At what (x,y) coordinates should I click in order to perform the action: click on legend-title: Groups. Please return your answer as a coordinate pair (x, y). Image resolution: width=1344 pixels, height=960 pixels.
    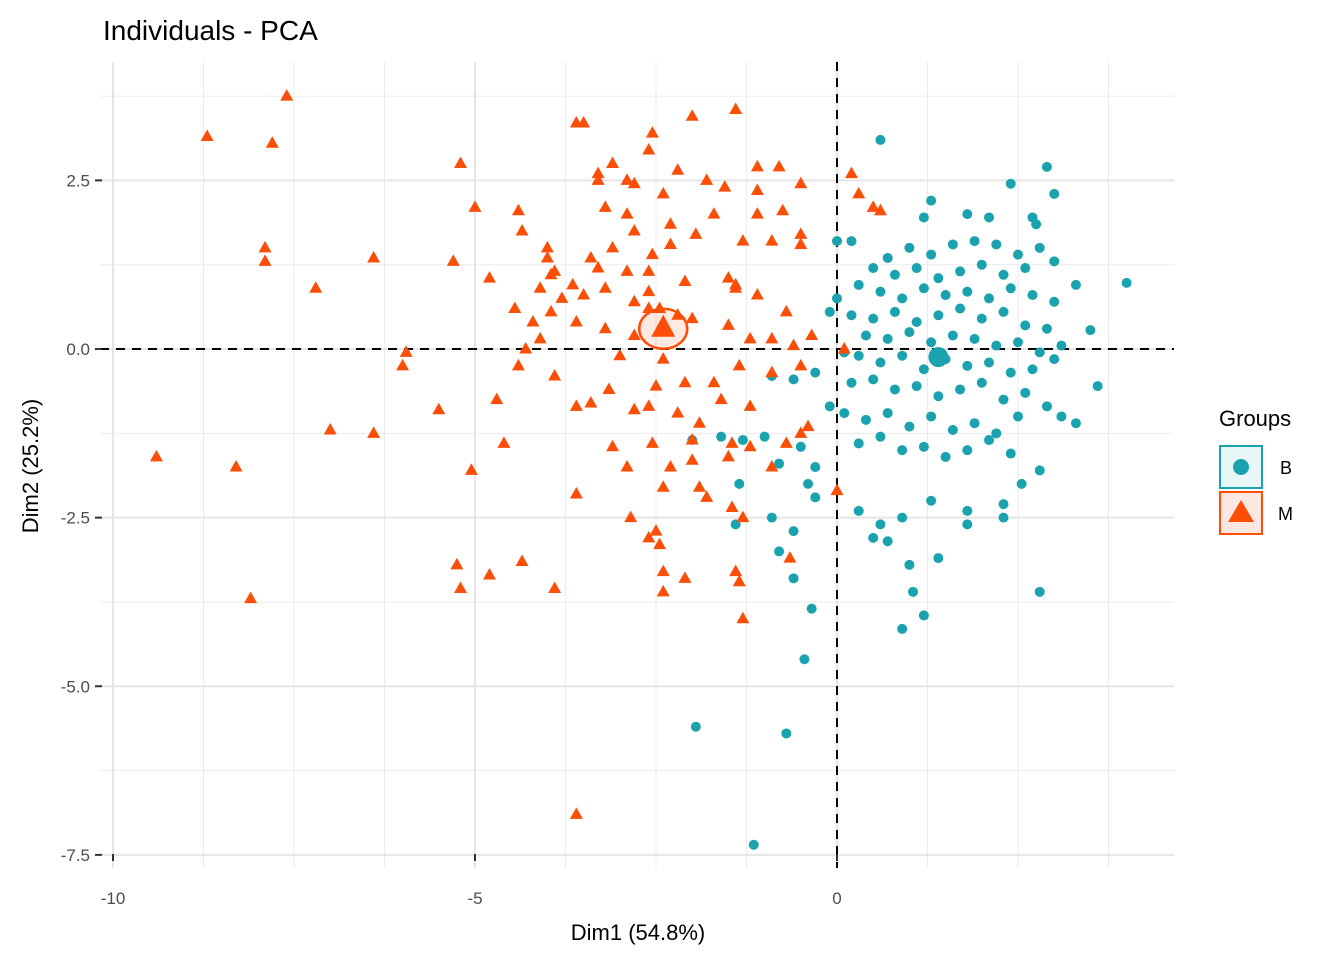
    Looking at the image, I should click on (1255, 418).